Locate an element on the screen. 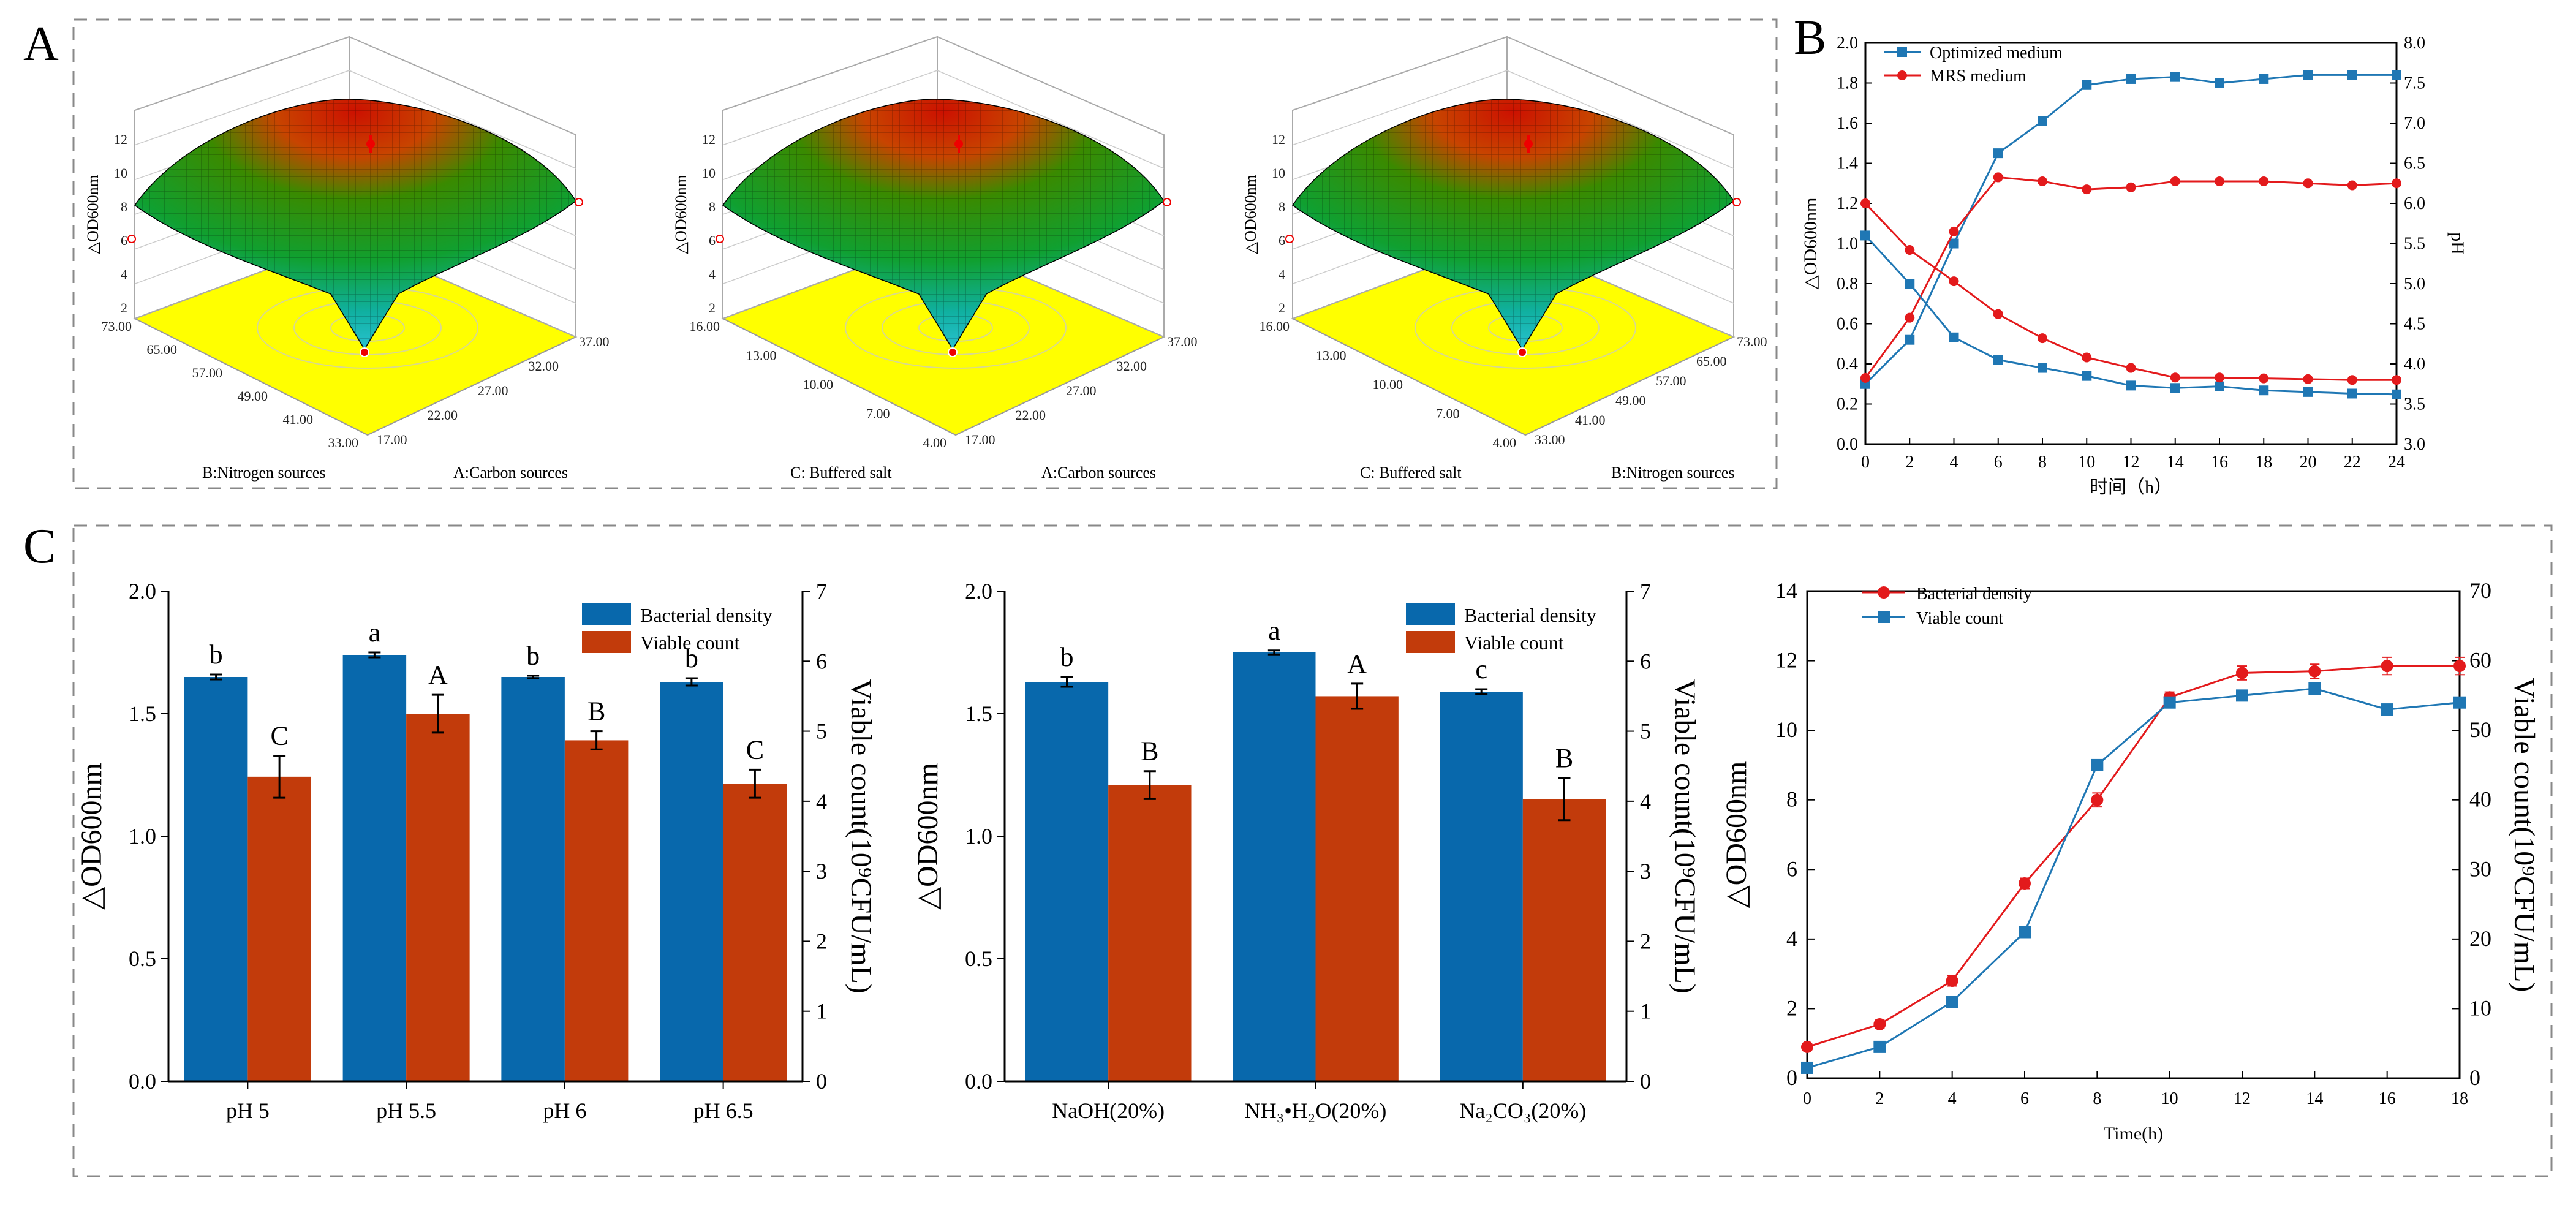 Image resolution: width=2576 pixels, height=1213 pixels. z-tick-label: 4 is located at coordinates (712, 274).